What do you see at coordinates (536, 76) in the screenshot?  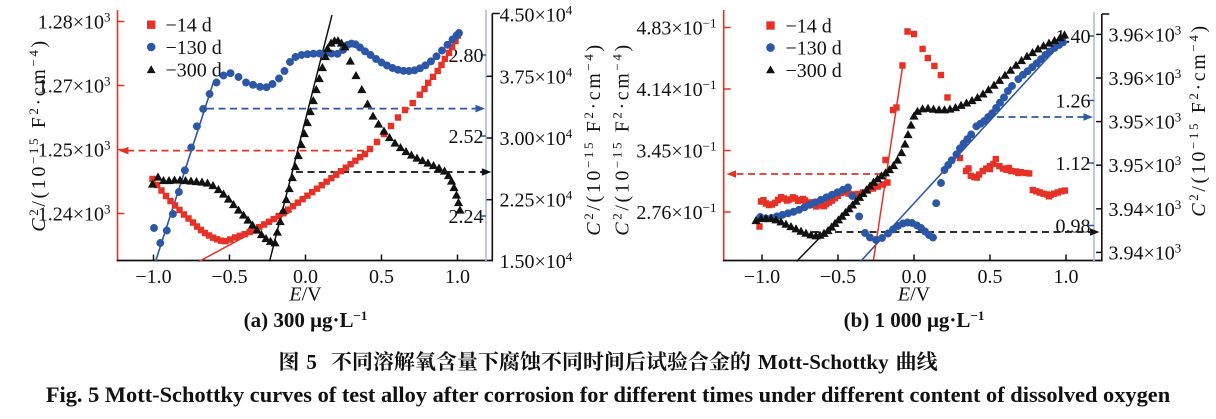 I see `svg-text: 3.75×10⁴` at bounding box center [536, 76].